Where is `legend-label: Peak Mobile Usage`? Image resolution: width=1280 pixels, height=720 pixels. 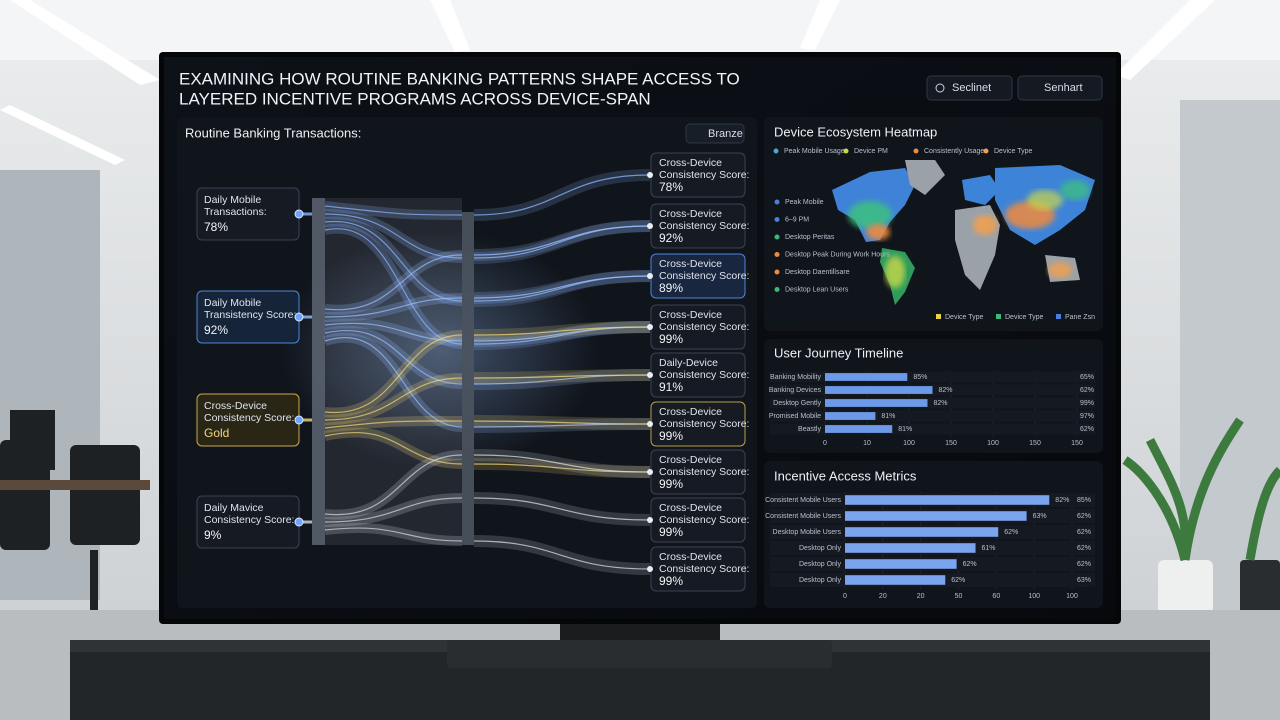 legend-label: Peak Mobile Usage is located at coordinates (814, 151).